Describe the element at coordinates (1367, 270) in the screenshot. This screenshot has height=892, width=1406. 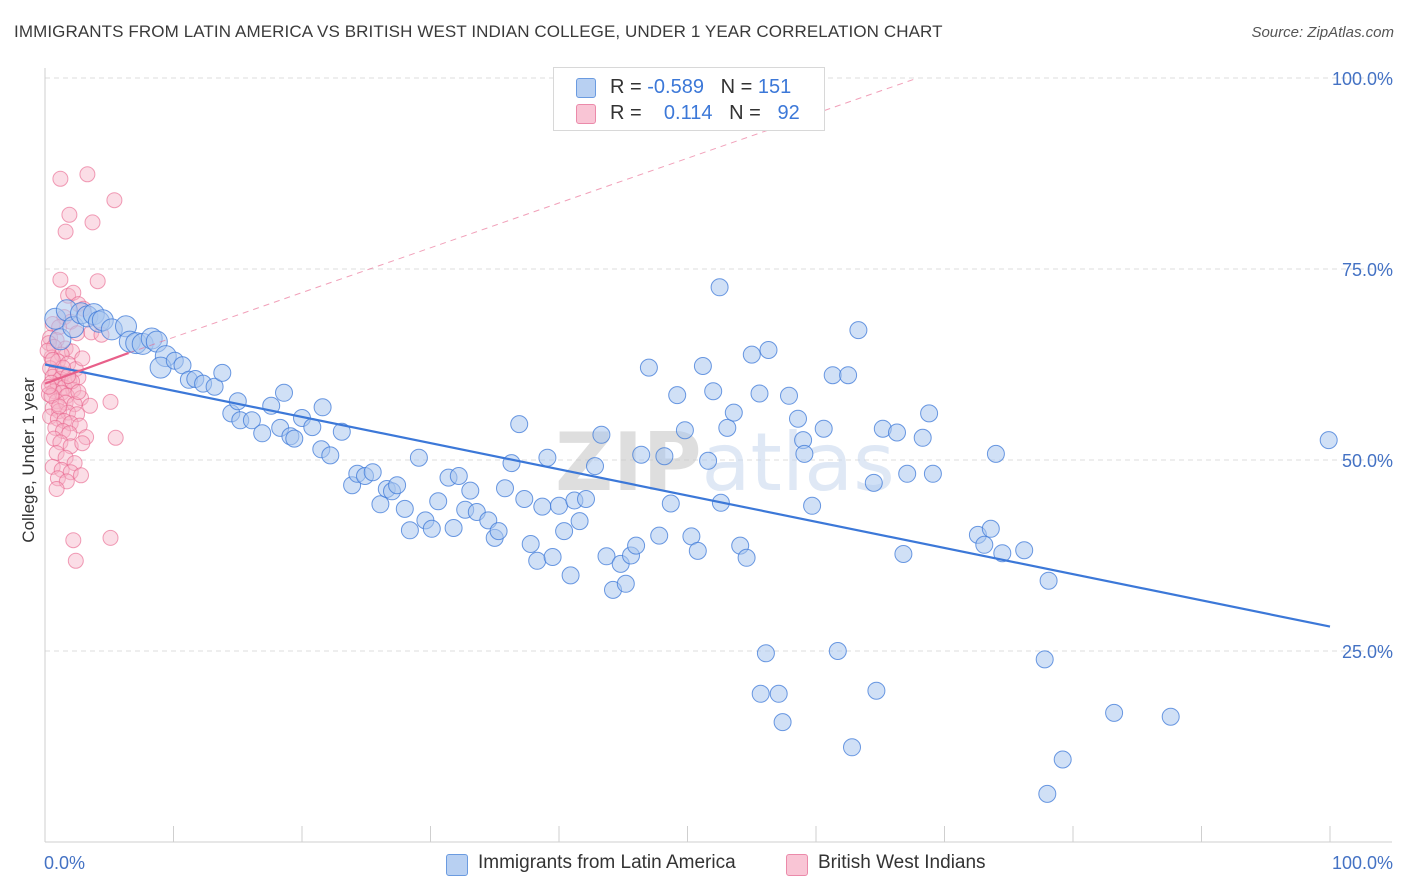
I see `y-tick-label-2: 75.0%` at that location.